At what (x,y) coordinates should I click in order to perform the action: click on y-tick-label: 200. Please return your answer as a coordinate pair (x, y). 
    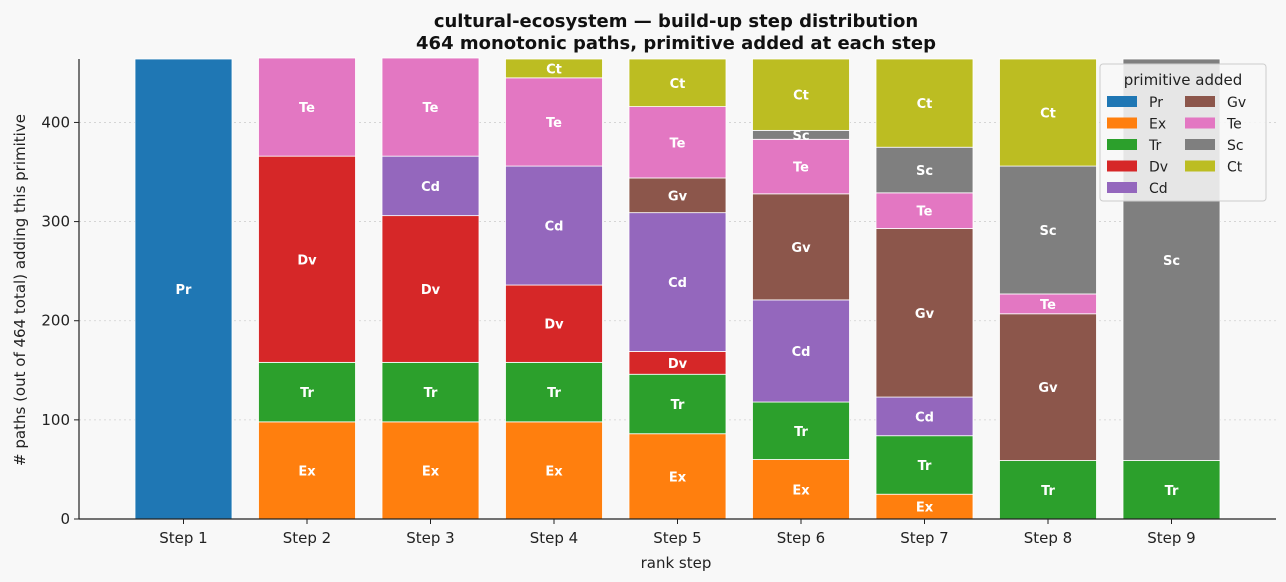
    Looking at the image, I should click on (55, 321).